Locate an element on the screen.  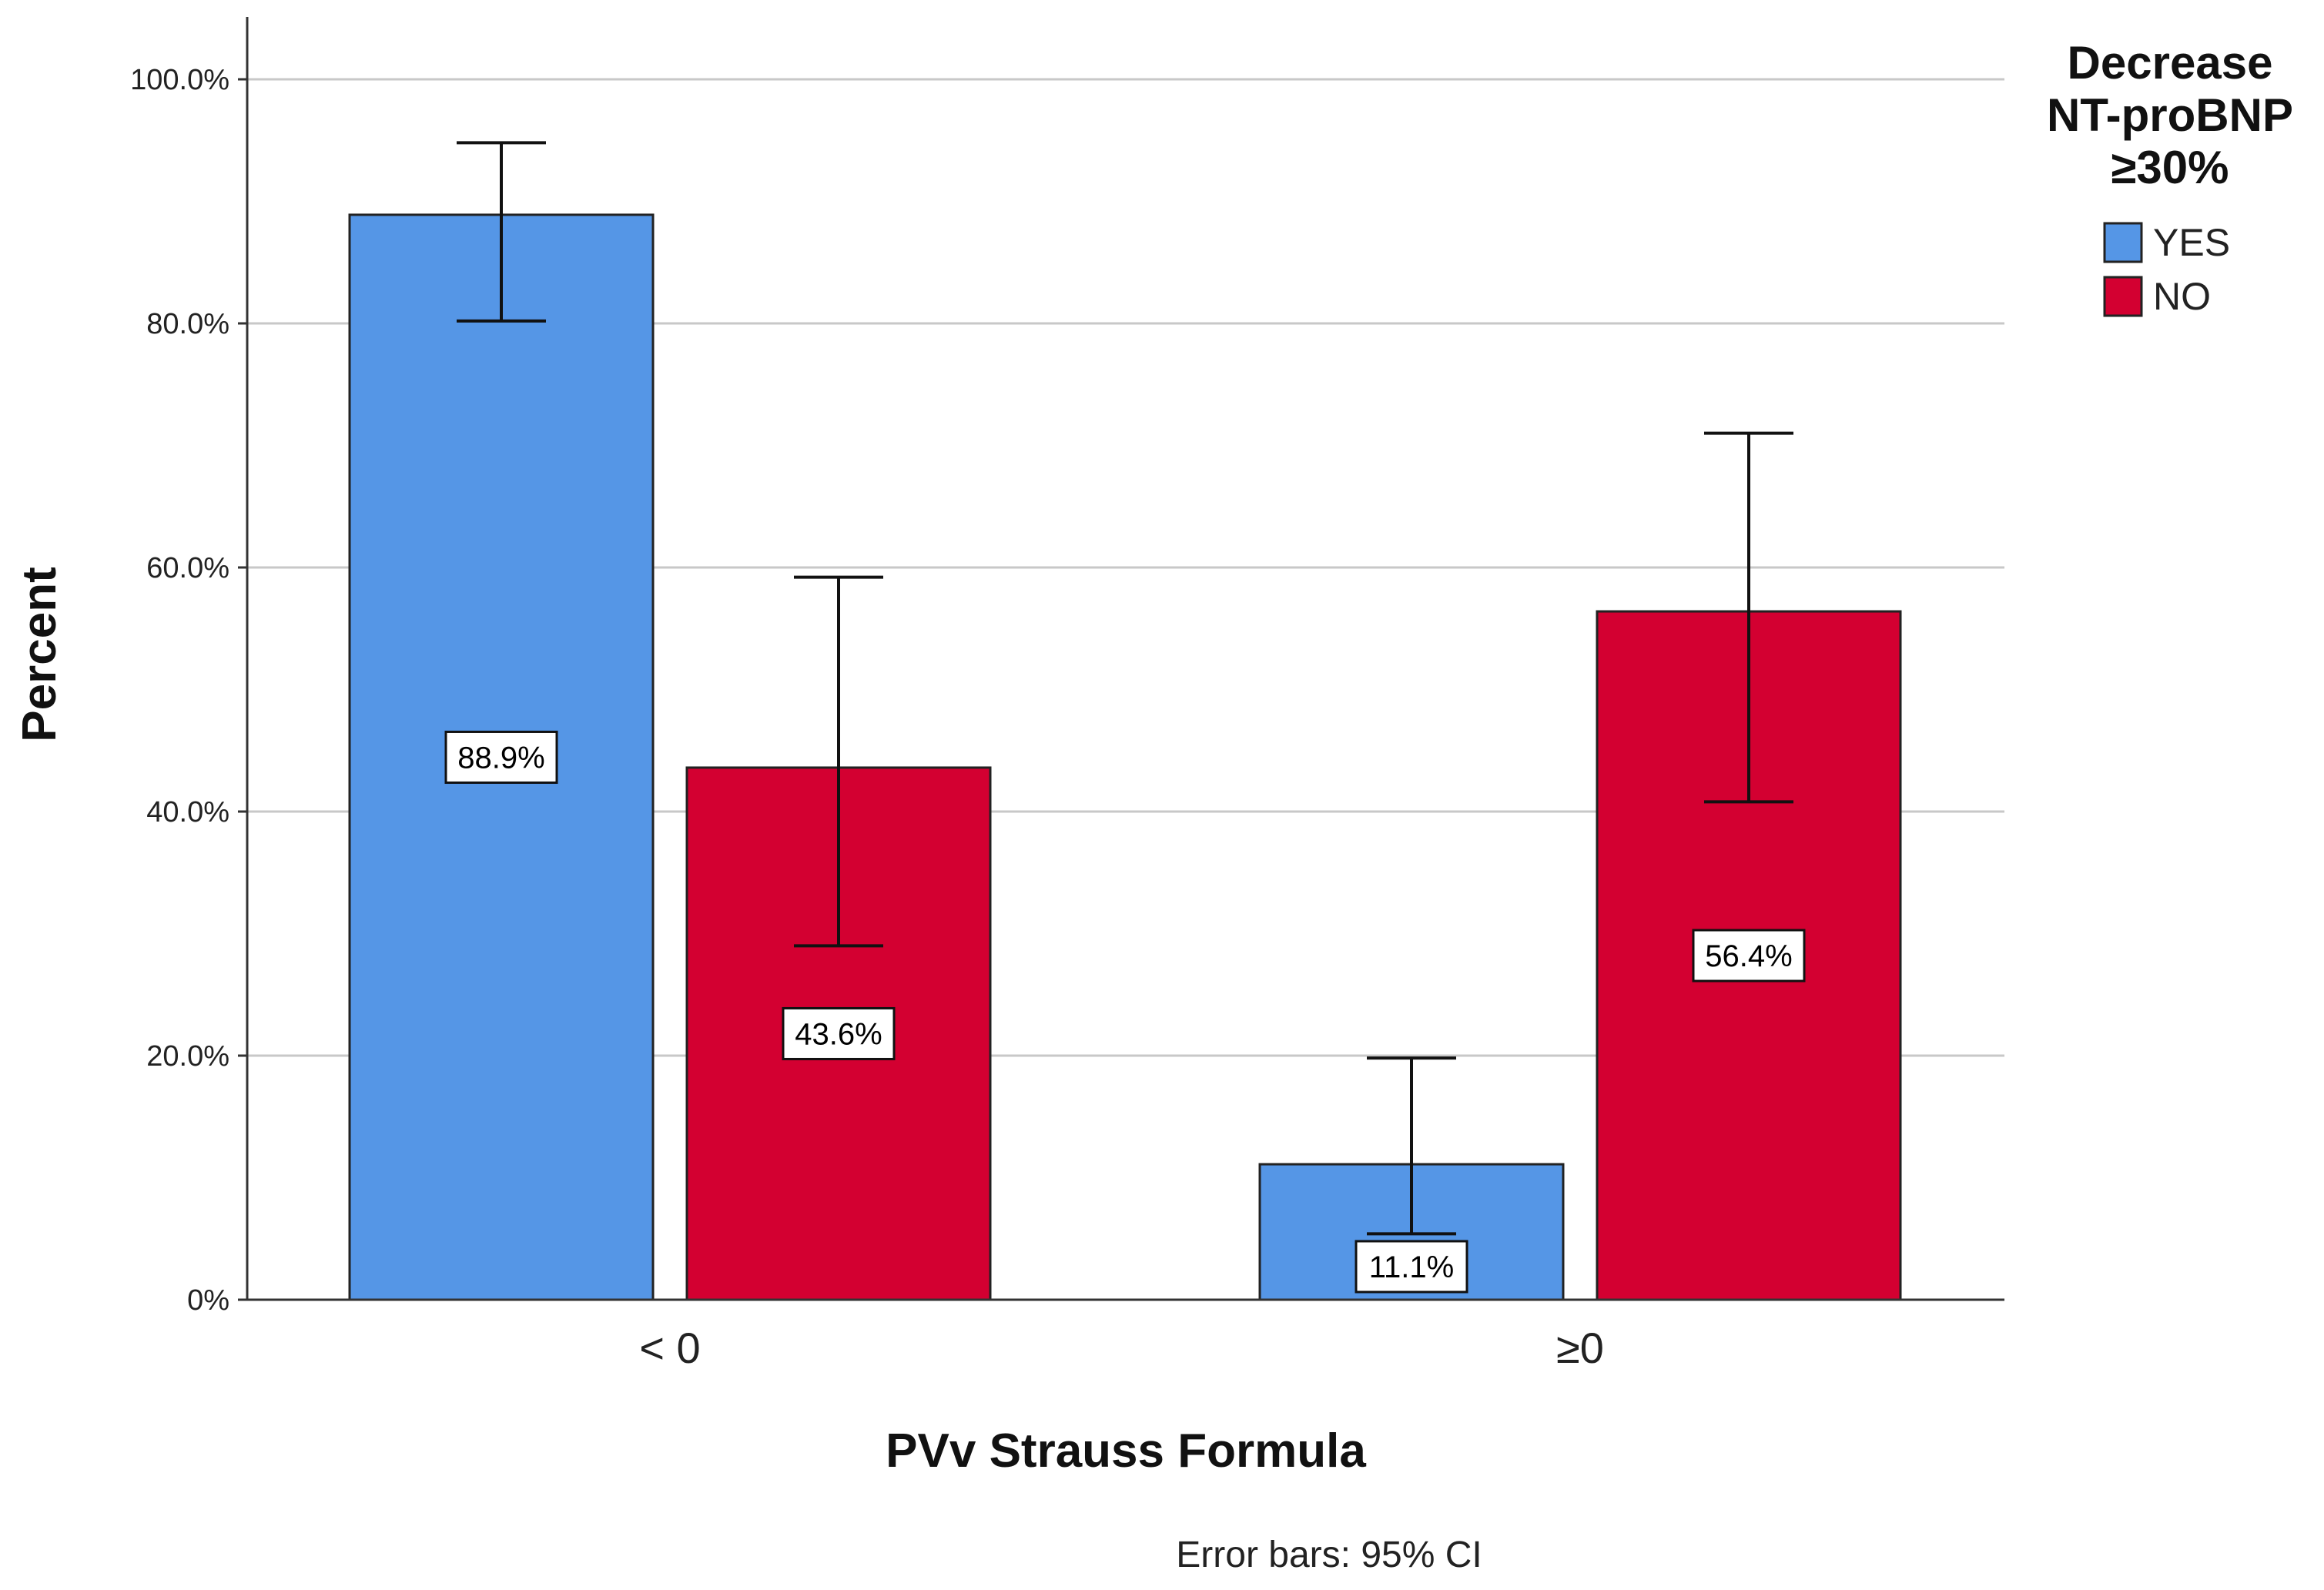
legend-title-line-1: Decrease is located at coordinates (2170, 63).